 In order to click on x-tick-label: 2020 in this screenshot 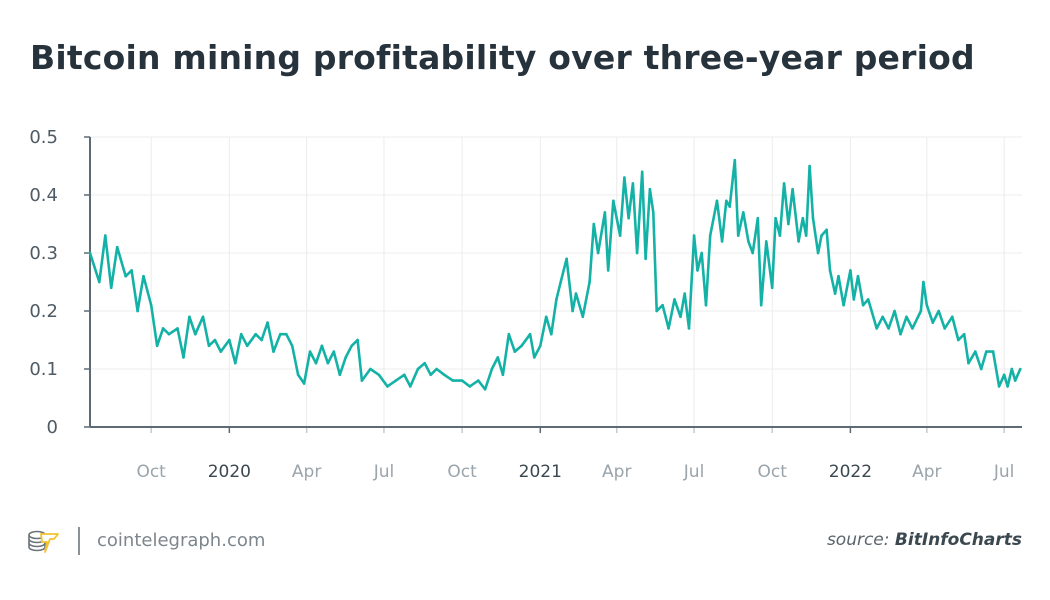, I will do `click(229, 472)`.